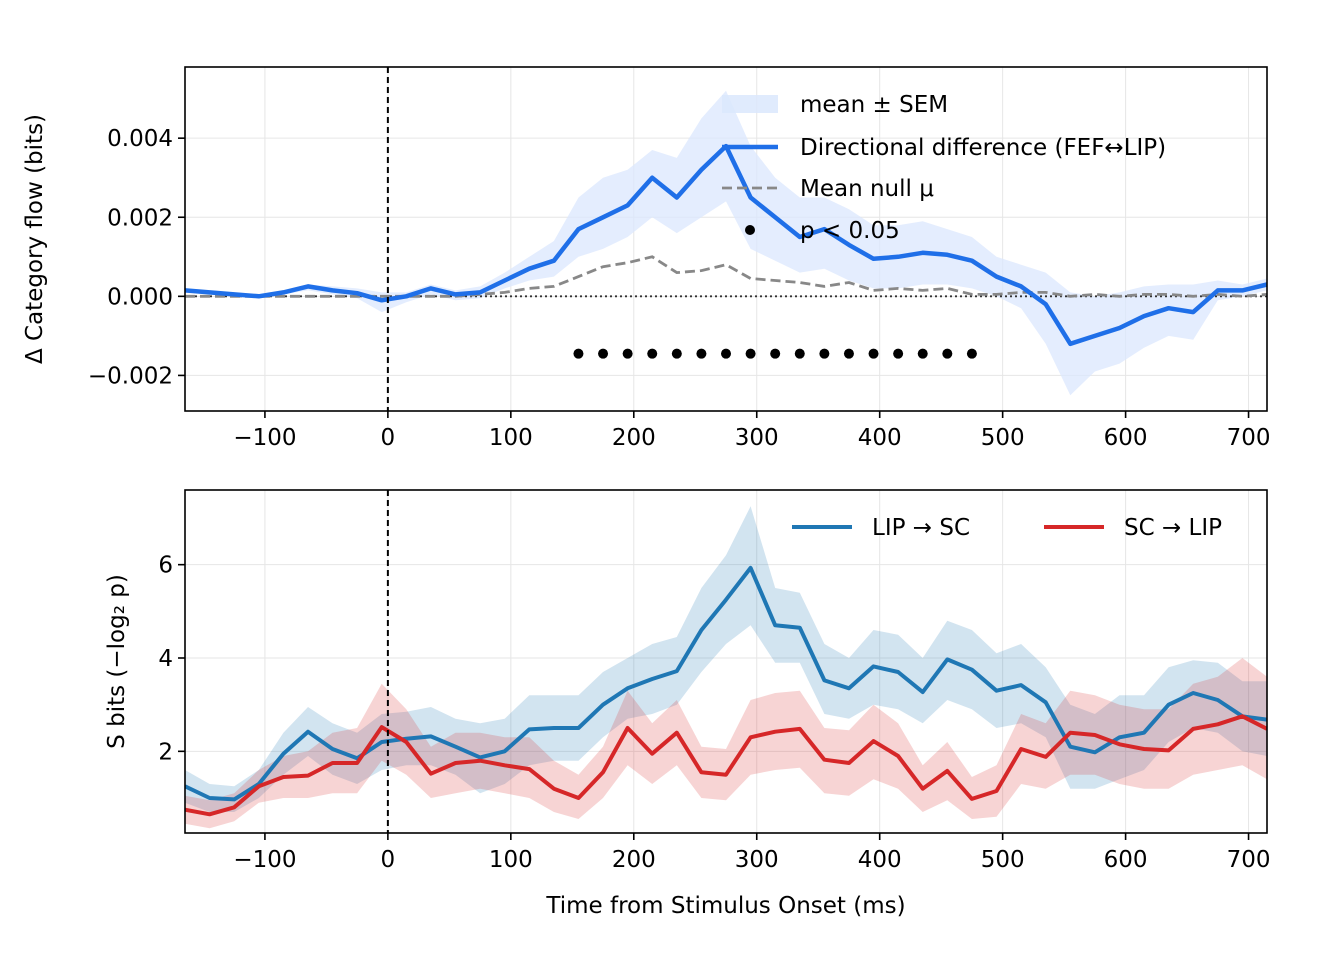 This screenshot has width=1320, height=960. I want to click on legend-handle-sem, so click(750, 104).